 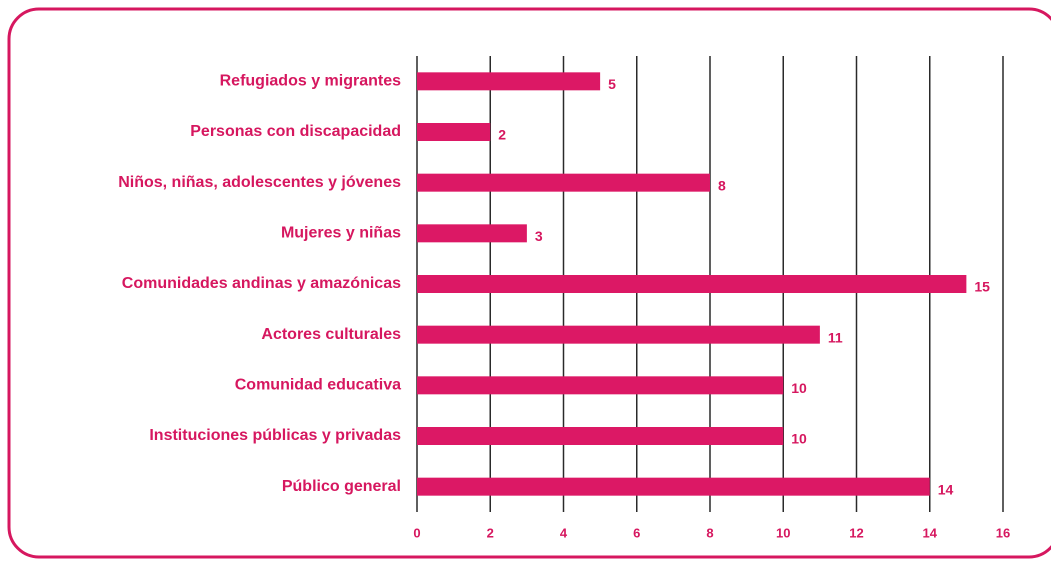 I want to click on x-tick-label: 12, so click(x=856, y=532).